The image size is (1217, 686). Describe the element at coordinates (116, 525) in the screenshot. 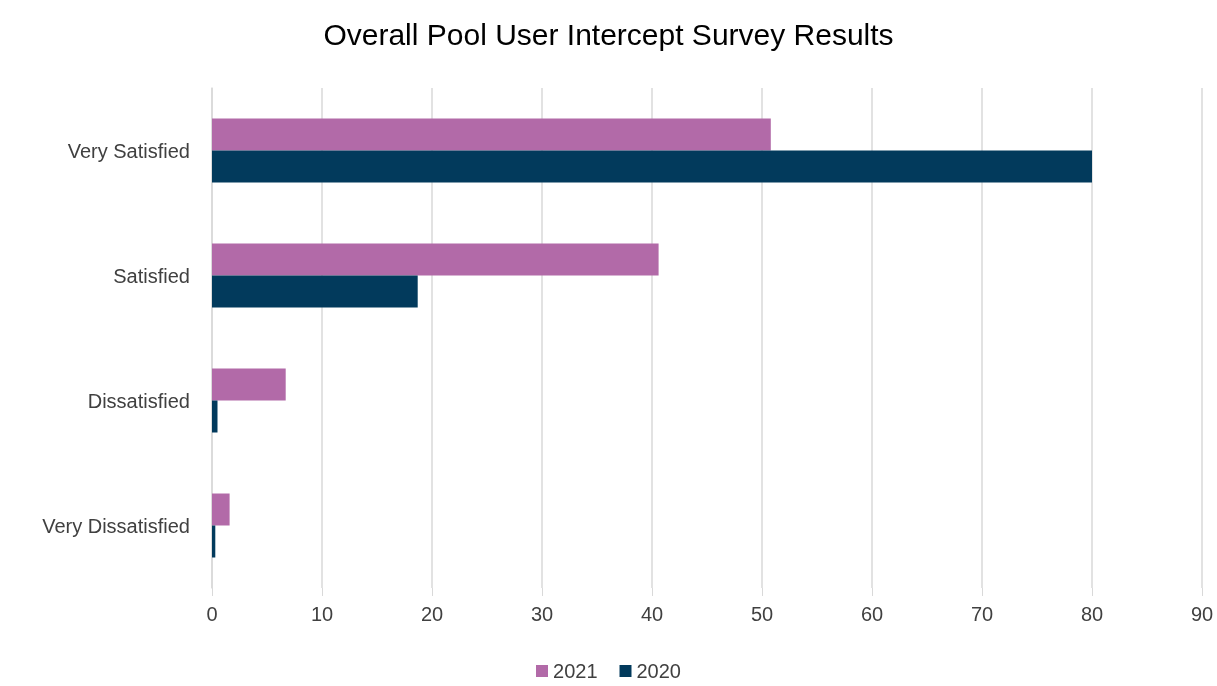

I see `y-tick-label: Very Dissatisfied` at that location.